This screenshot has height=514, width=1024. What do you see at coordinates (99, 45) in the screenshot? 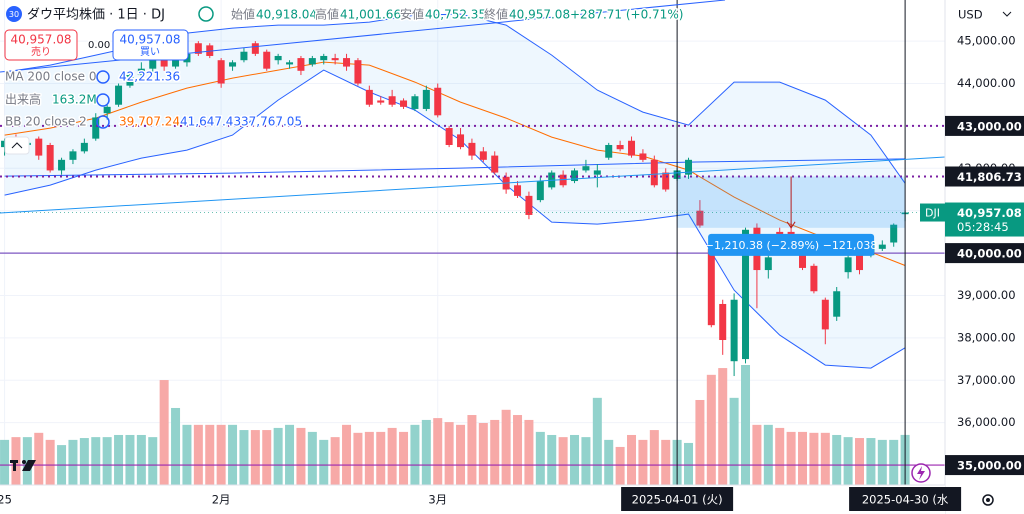
I see `spread: 0.00` at bounding box center [99, 45].